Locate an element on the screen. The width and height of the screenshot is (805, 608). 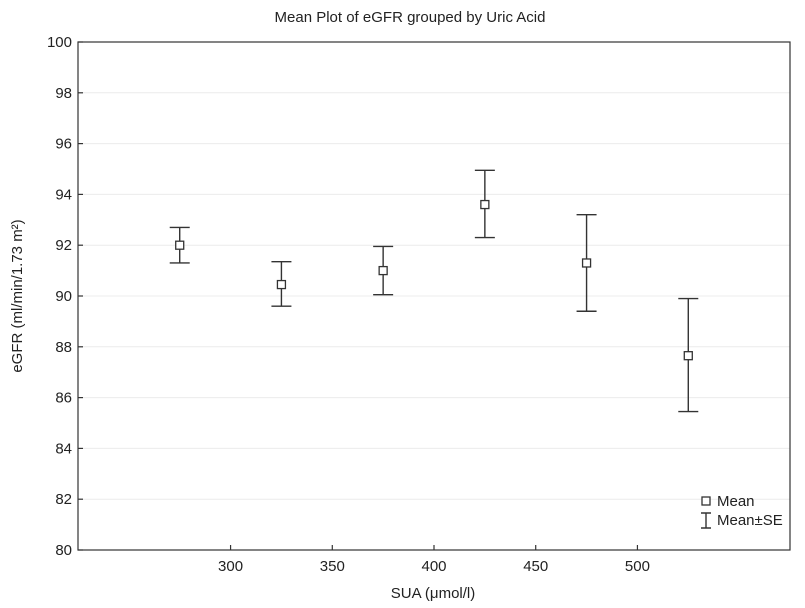
legend-se-marker is located at coordinates (706, 520).